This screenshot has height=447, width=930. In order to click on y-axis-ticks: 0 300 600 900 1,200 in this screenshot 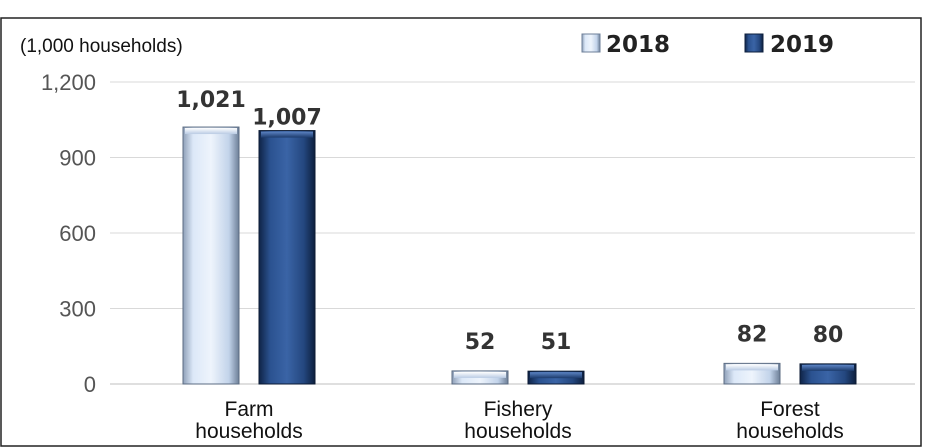, I will do `click(68, 233)`.